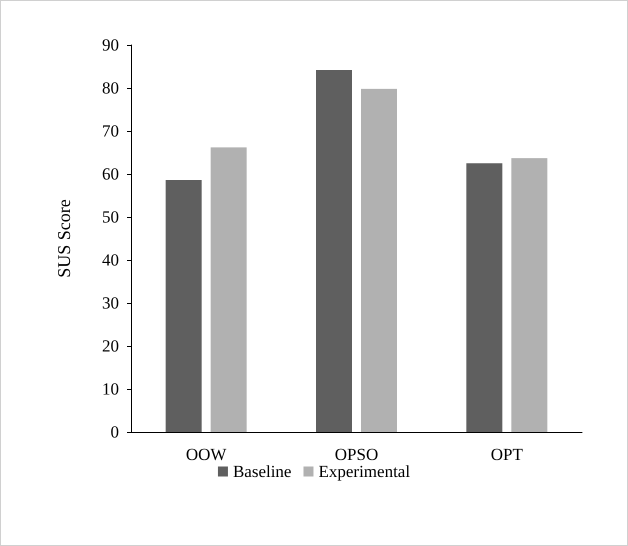 This screenshot has height=546, width=628. Describe the element at coordinates (110, 45) in the screenshot. I see `y-tick-label: 90` at that location.